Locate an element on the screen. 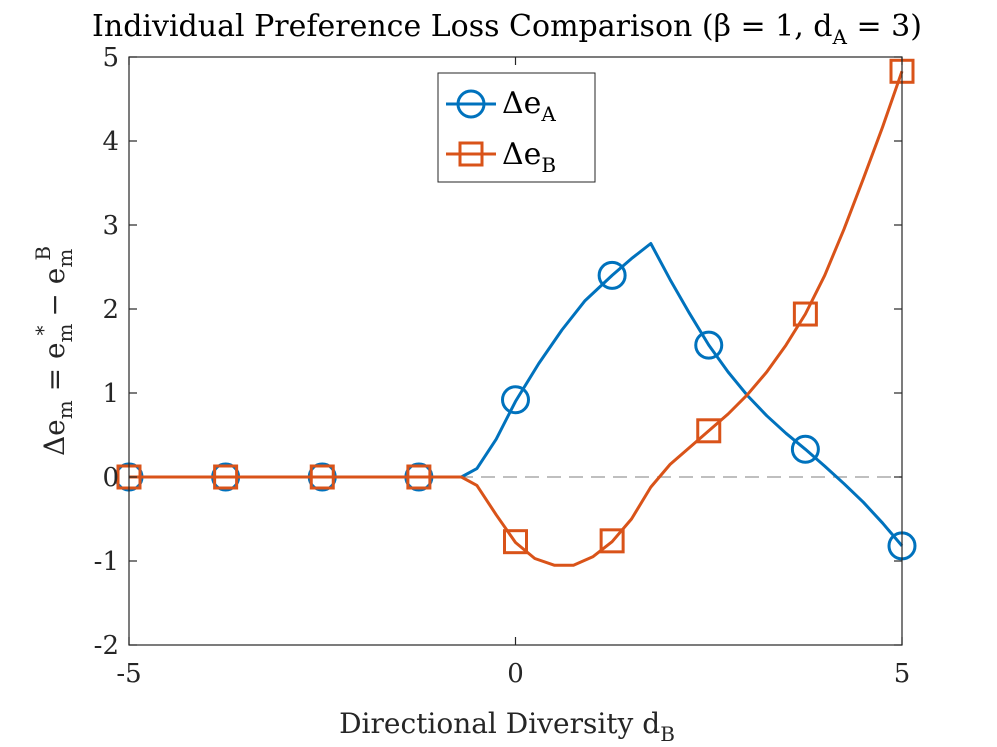 Image resolution: width=997 pixels, height=747 pixels. chart-title-sub: A is located at coordinates (839, 37).